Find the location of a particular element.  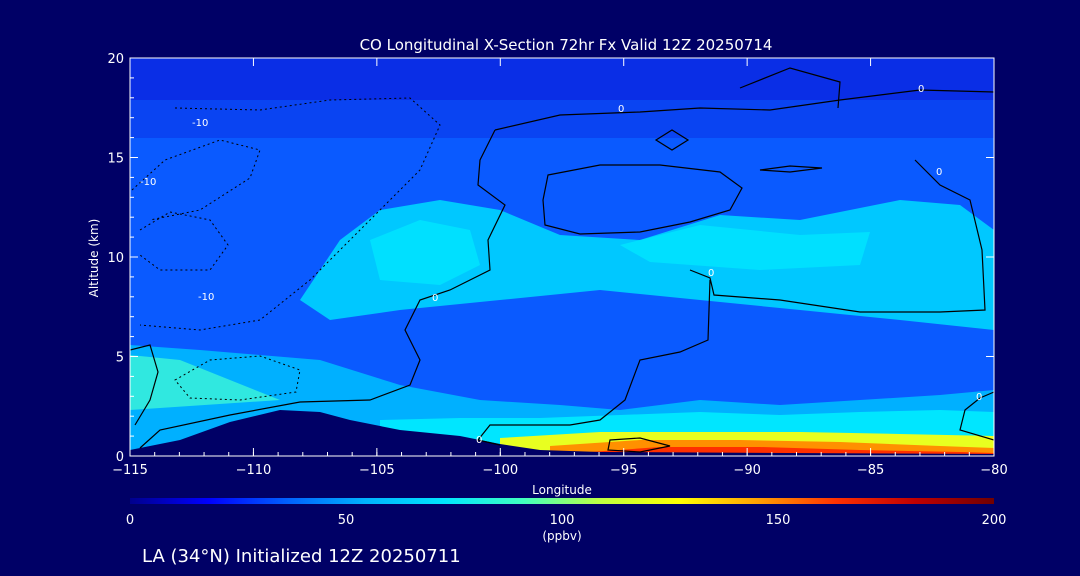

contour-zero-se is located at coordinates (976, 416).